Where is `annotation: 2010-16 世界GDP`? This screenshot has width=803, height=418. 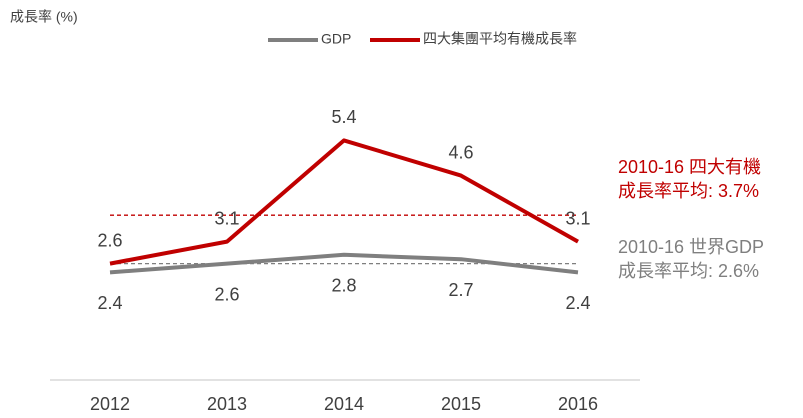 annotation: 2010-16 世界GDP is located at coordinates (691, 247).